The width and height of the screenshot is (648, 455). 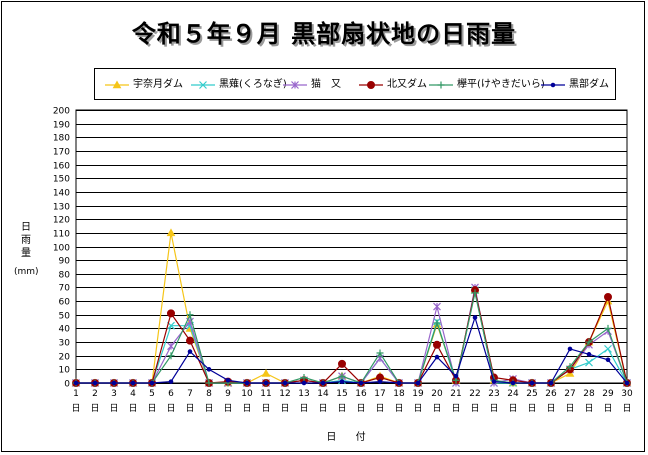 I want to click on legend-label: 黒薙(くろなぎ), so click(x=253, y=84).